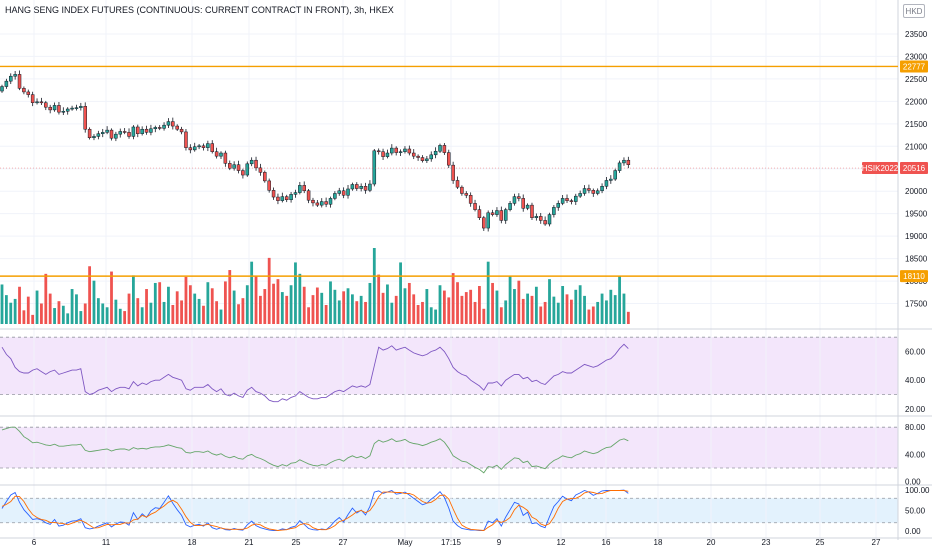  I want to click on price-tick-label: 23500, so click(916, 34).